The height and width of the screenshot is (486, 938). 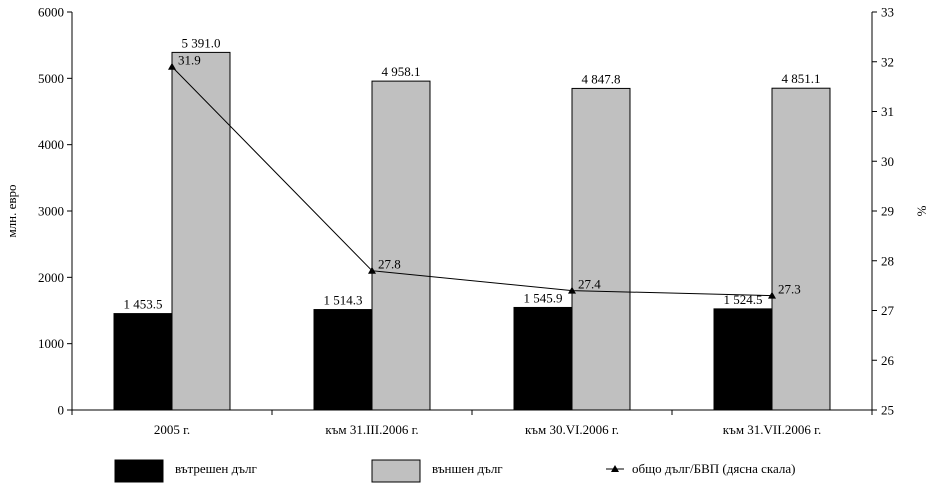 What do you see at coordinates (51, 12) in the screenshot?
I see `y-tick-label: 6000` at bounding box center [51, 12].